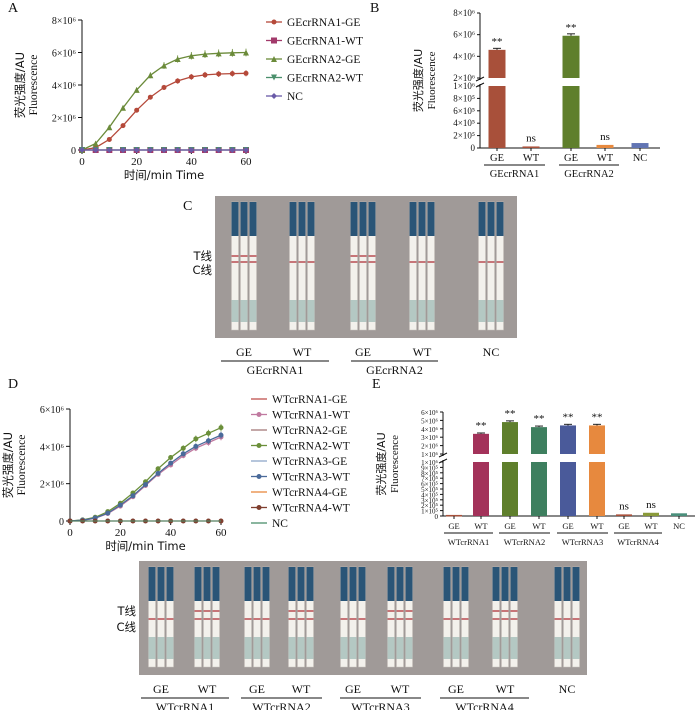 The height and width of the screenshot is (710, 700). I want to click on group-label: WTcrRNA1, so click(185, 705).